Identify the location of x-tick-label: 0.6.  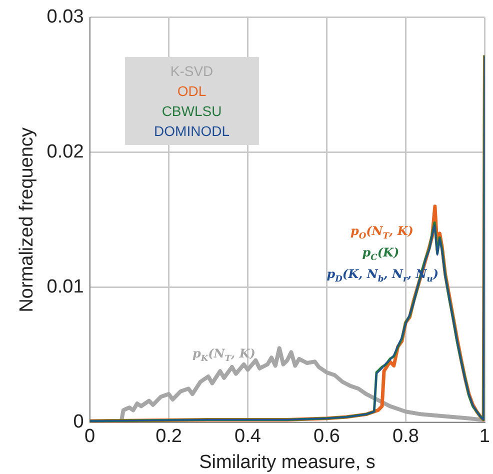
(327, 437).